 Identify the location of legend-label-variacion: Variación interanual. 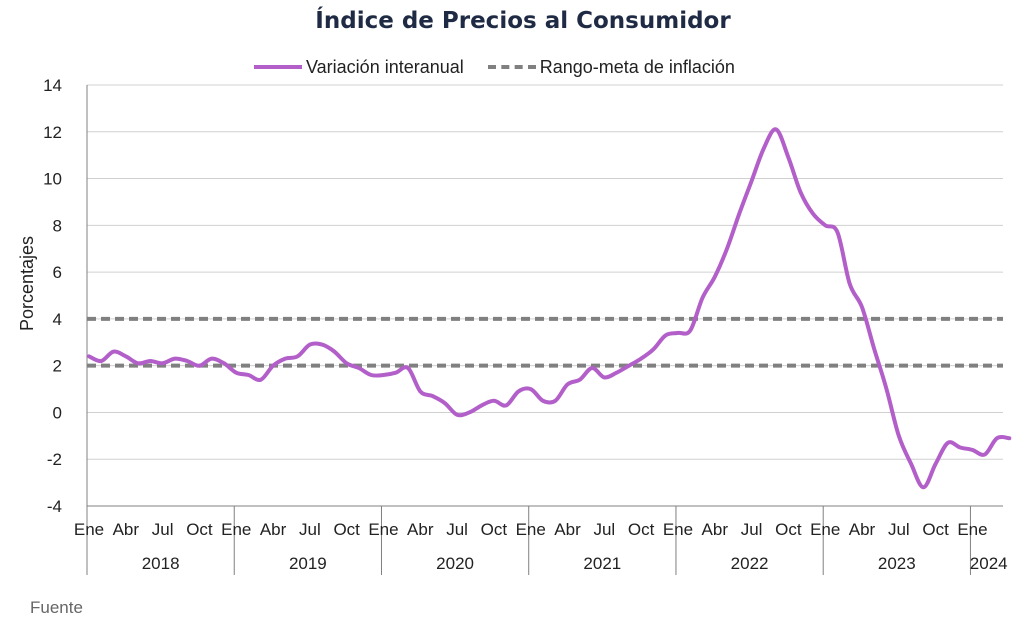
(385, 66).